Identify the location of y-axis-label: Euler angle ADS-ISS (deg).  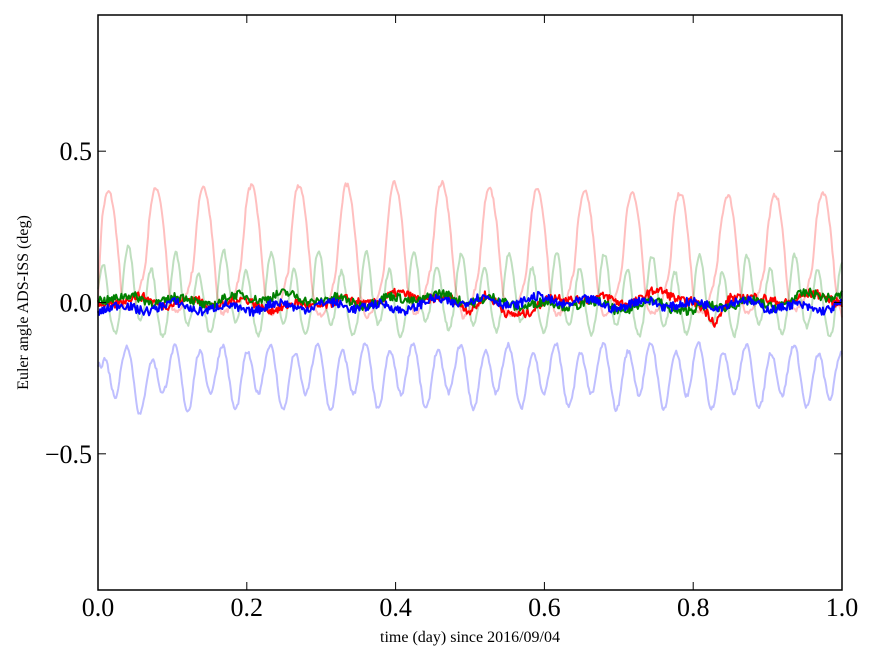
(23, 302).